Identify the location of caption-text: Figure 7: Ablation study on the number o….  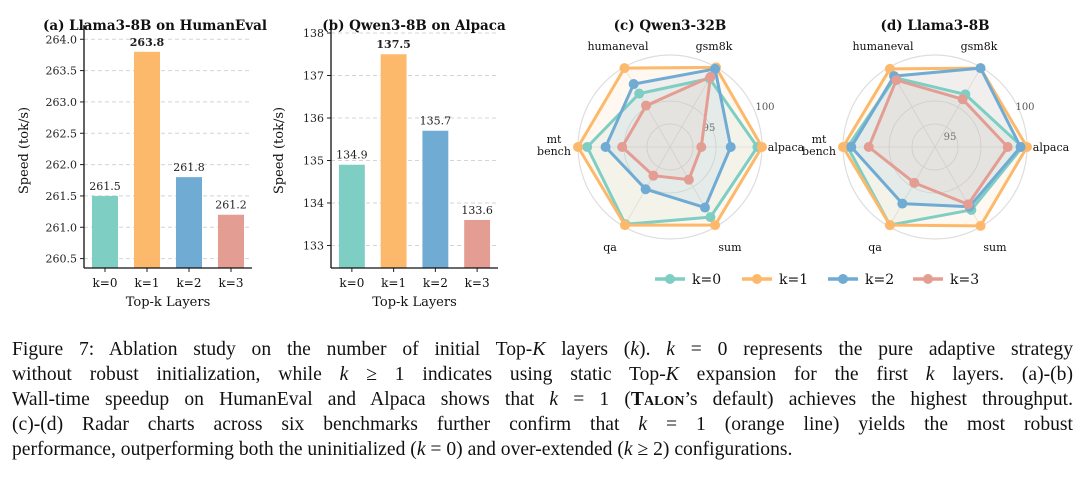
(272, 349).